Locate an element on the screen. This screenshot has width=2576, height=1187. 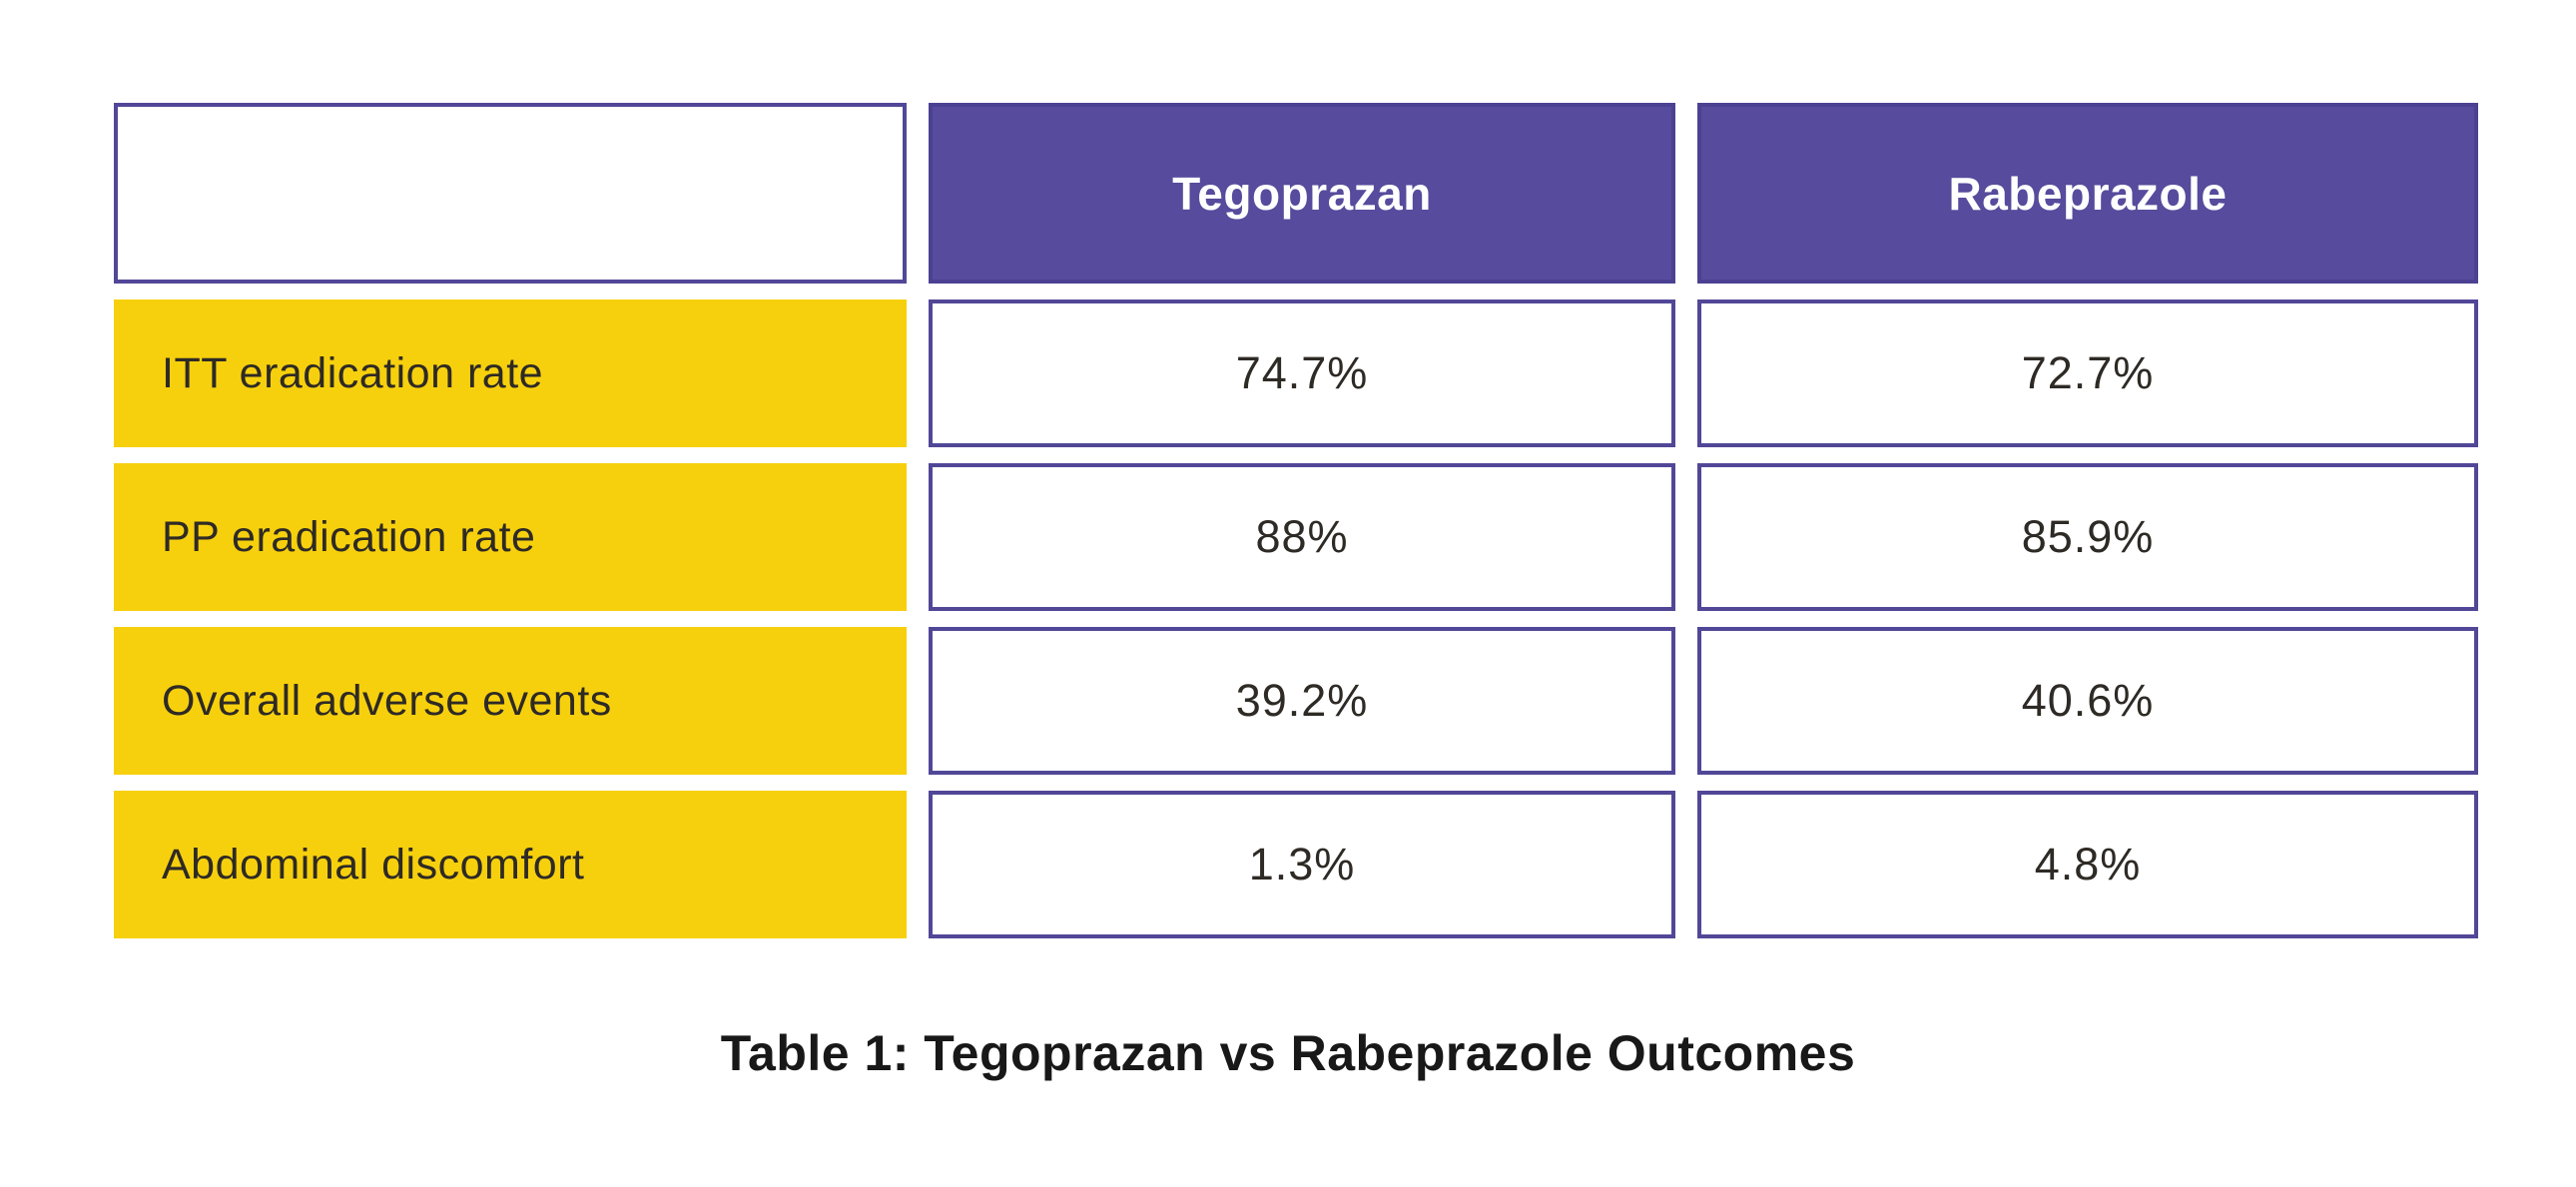
value-itt-rabeprazole: 72.7% is located at coordinates (2087, 373).